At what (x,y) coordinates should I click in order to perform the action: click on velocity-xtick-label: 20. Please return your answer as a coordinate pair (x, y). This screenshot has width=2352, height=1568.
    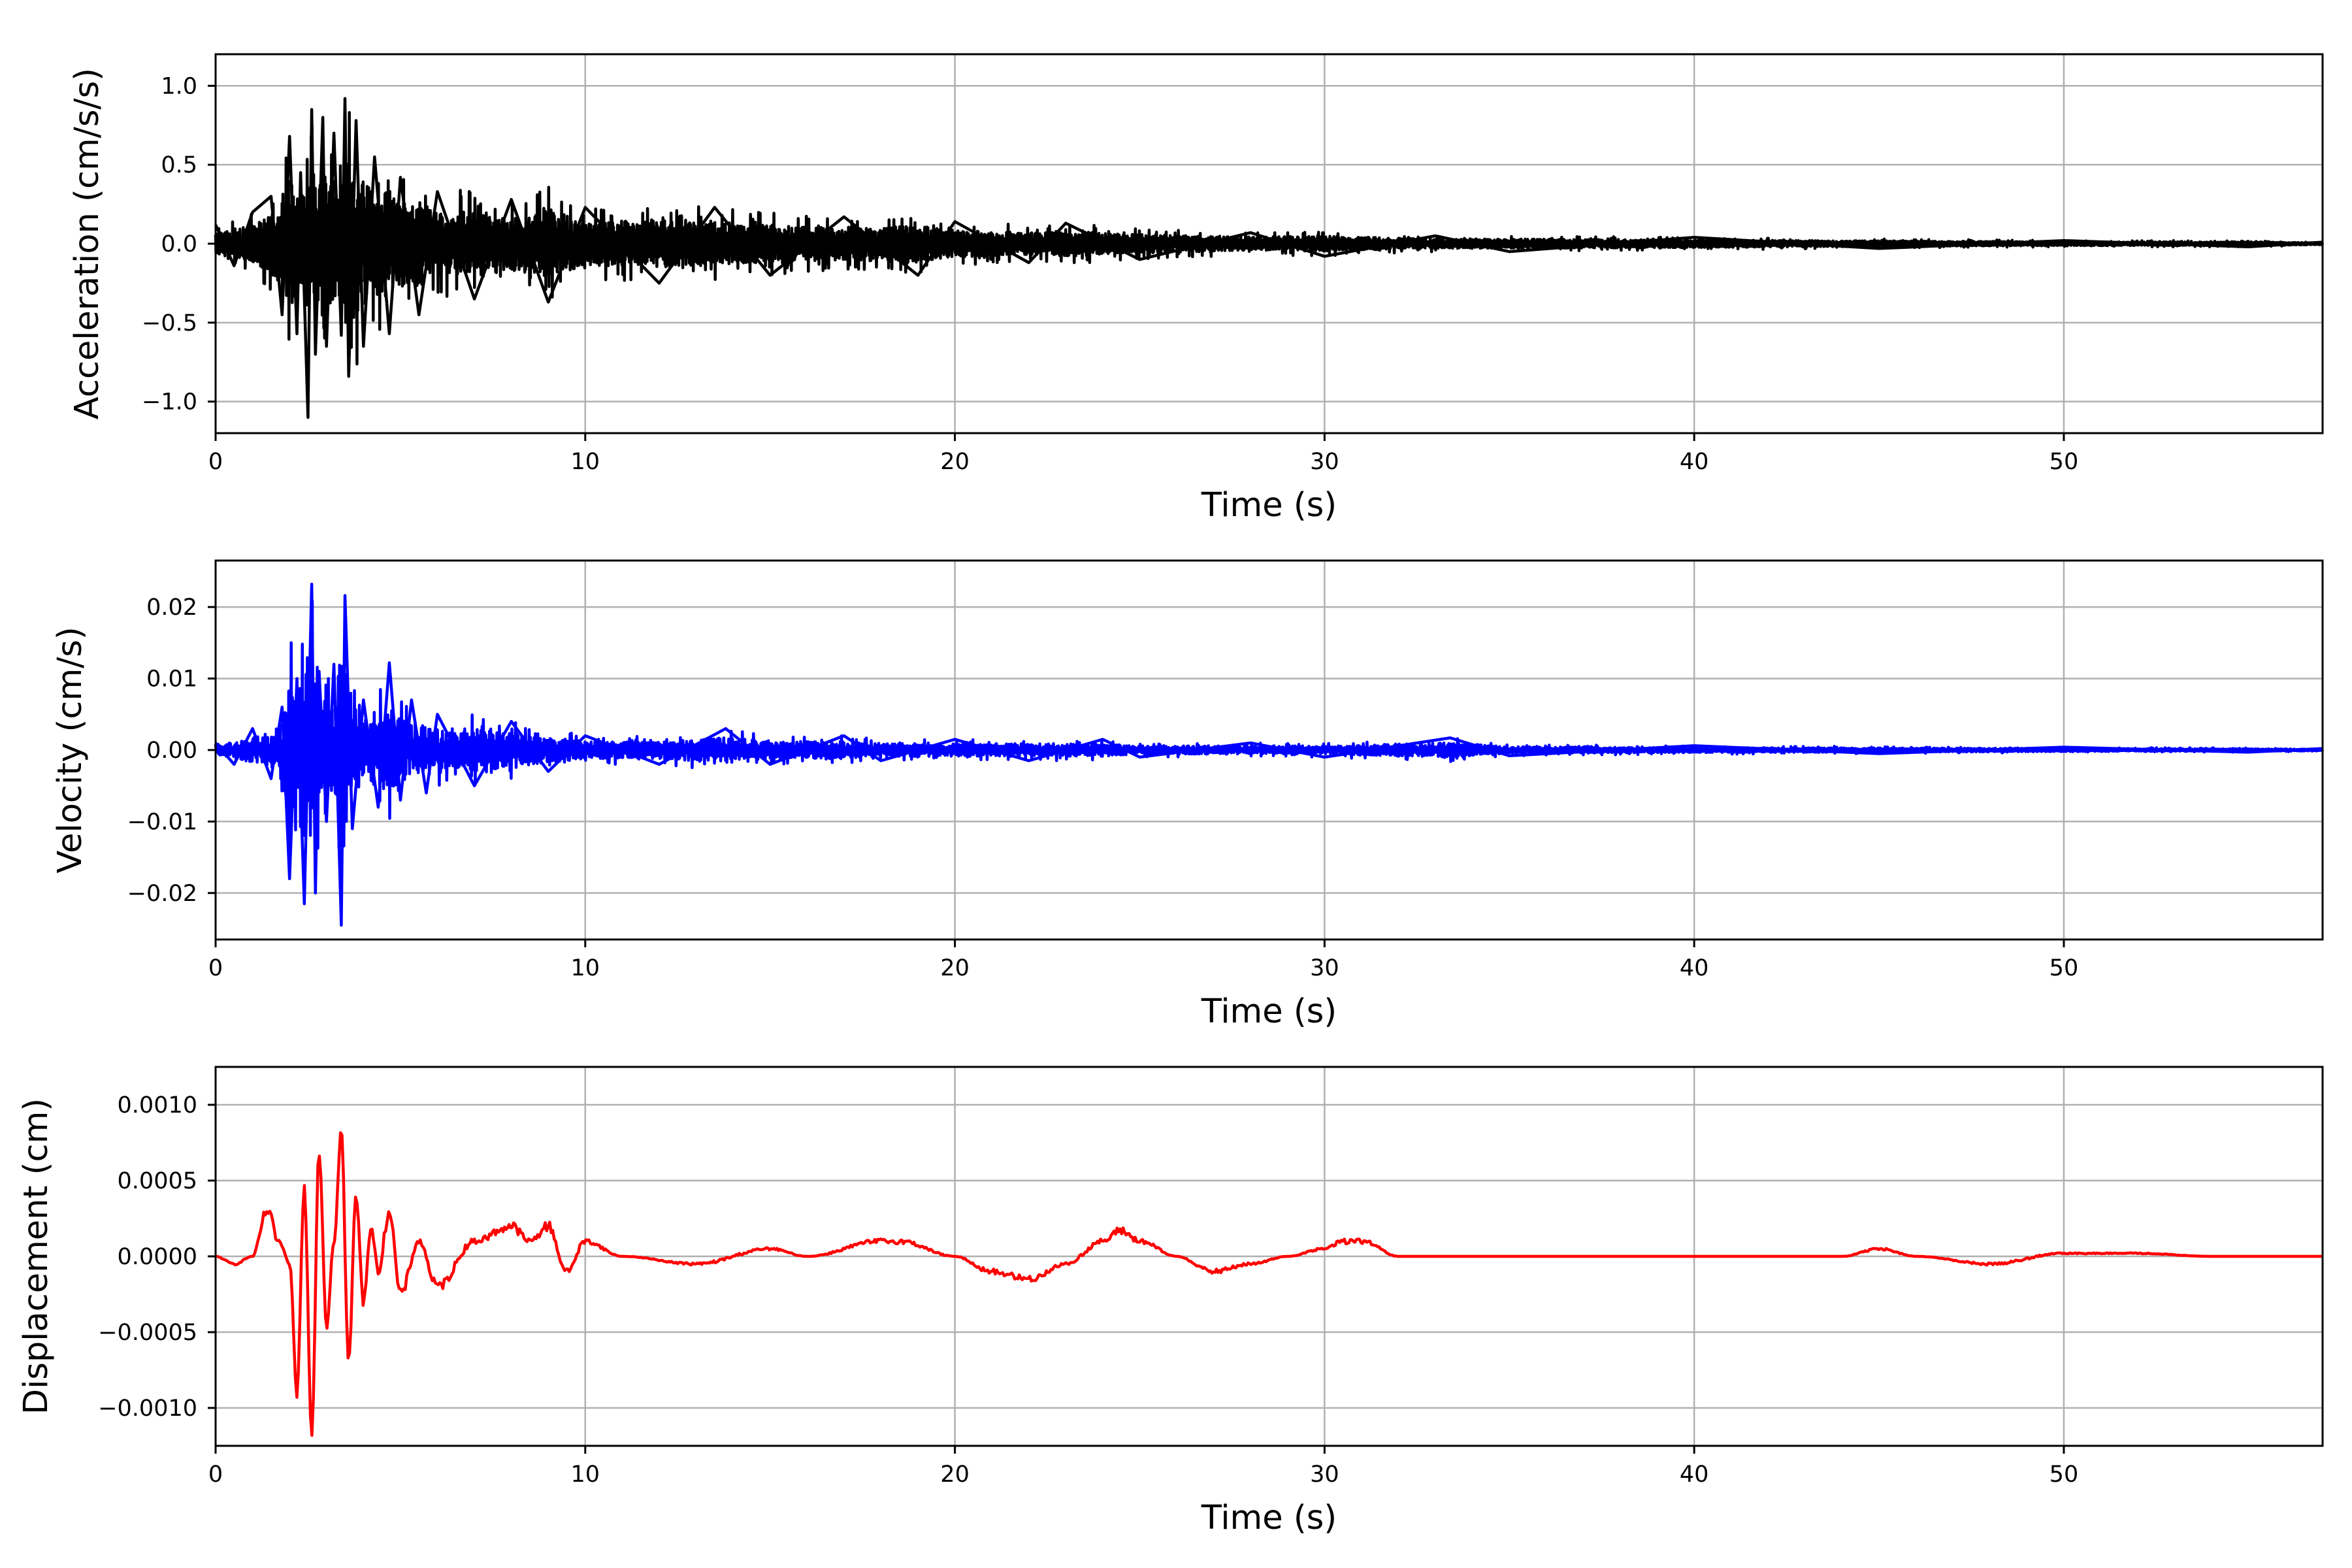
    Looking at the image, I should click on (955, 968).